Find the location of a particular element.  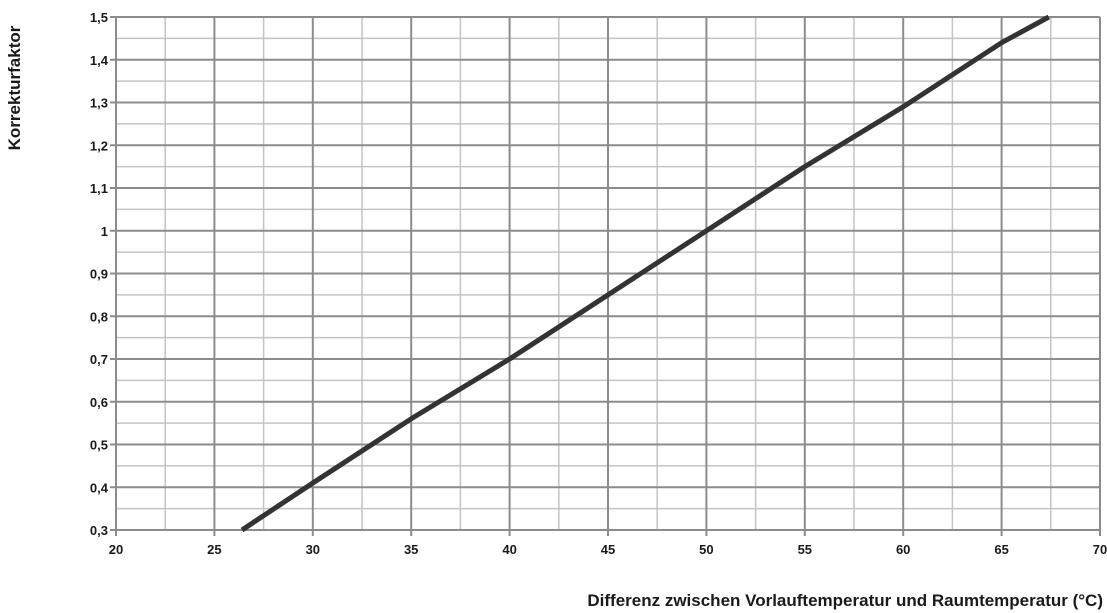

x-tick-label: 70 is located at coordinates (1100, 549).